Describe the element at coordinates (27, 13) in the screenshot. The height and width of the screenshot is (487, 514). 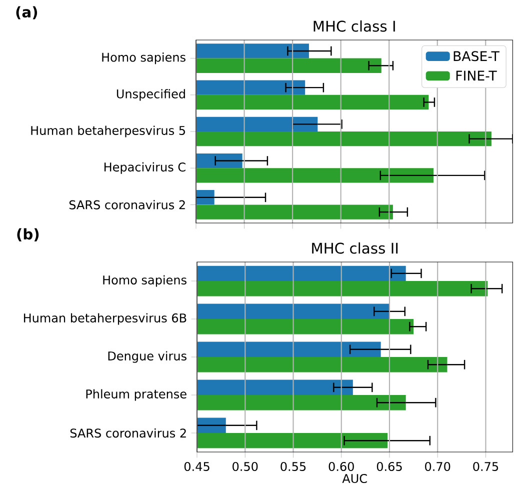
I see `text: (a)` at that location.